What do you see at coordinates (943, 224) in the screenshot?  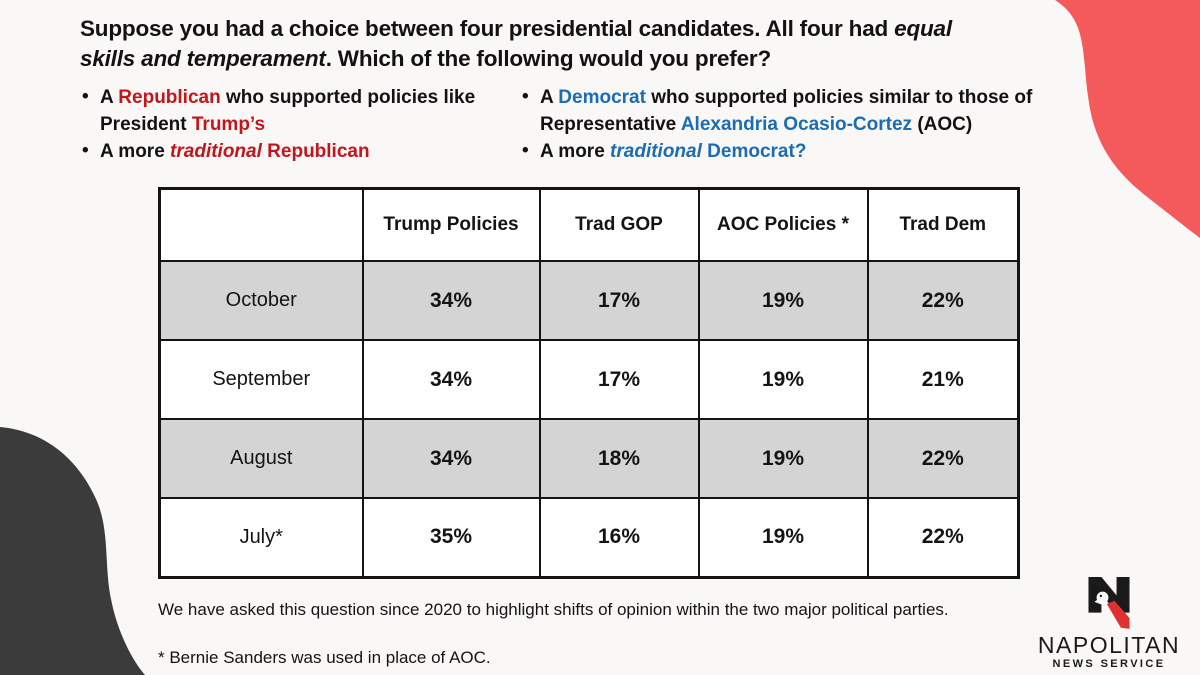 I see `header-trad-dem: Trad Dem` at bounding box center [943, 224].